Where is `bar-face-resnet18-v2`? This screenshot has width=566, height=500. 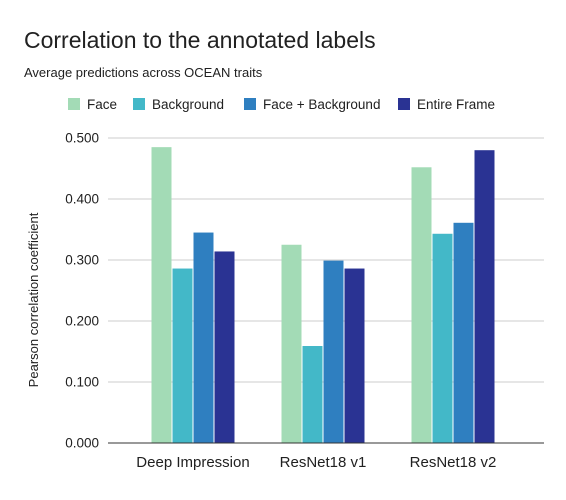
bar-face-resnet18-v2 is located at coordinates (421, 305).